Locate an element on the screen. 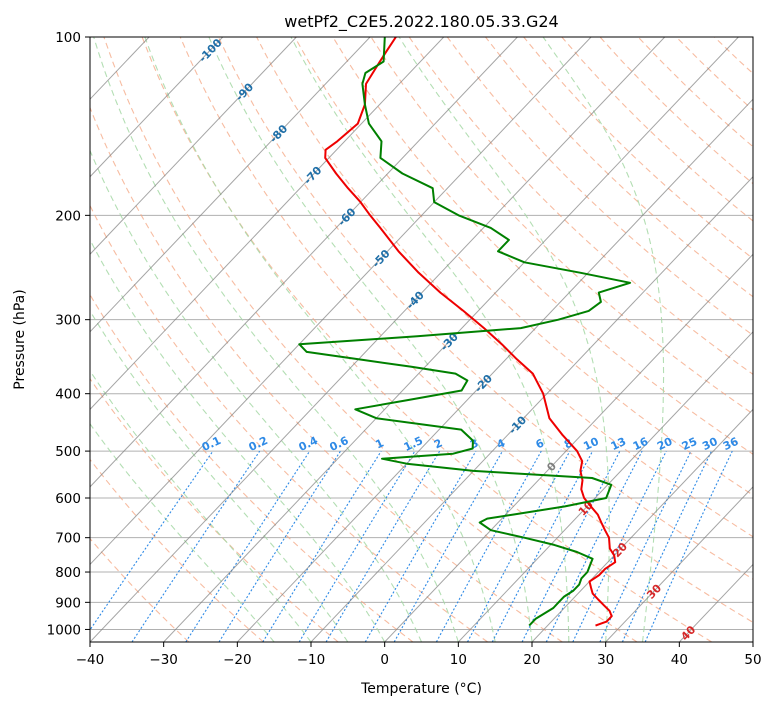 This screenshot has width=775, height=713. x-tick-label: 0 is located at coordinates (384, 660).